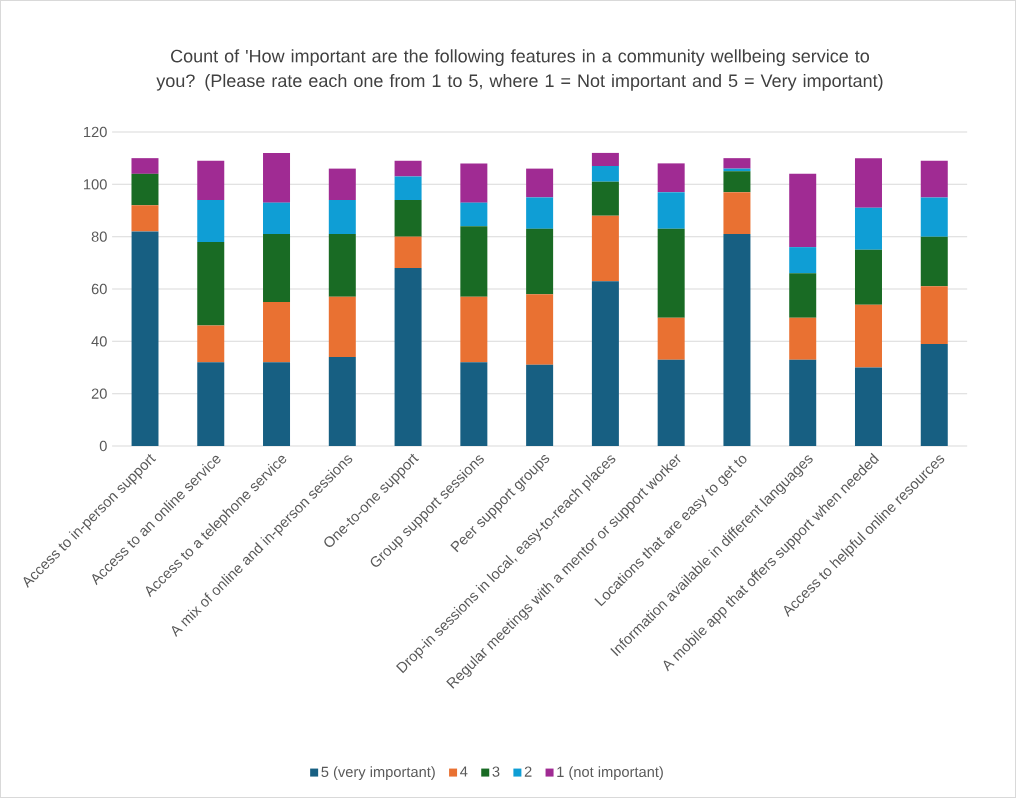 Image resolution: width=1016 pixels, height=798 pixels. What do you see at coordinates (103, 446) in the screenshot?
I see `y-tick-label: 0` at bounding box center [103, 446].